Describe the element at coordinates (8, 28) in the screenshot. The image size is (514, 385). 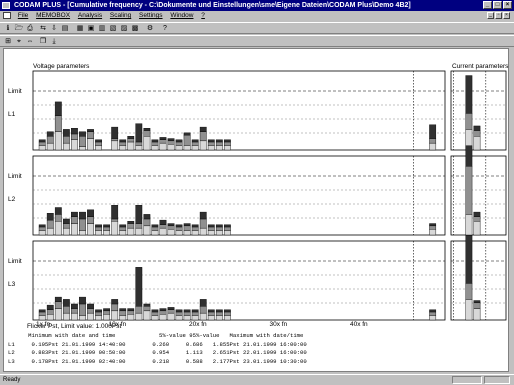
I see `info-icon: ℹ` at that location.